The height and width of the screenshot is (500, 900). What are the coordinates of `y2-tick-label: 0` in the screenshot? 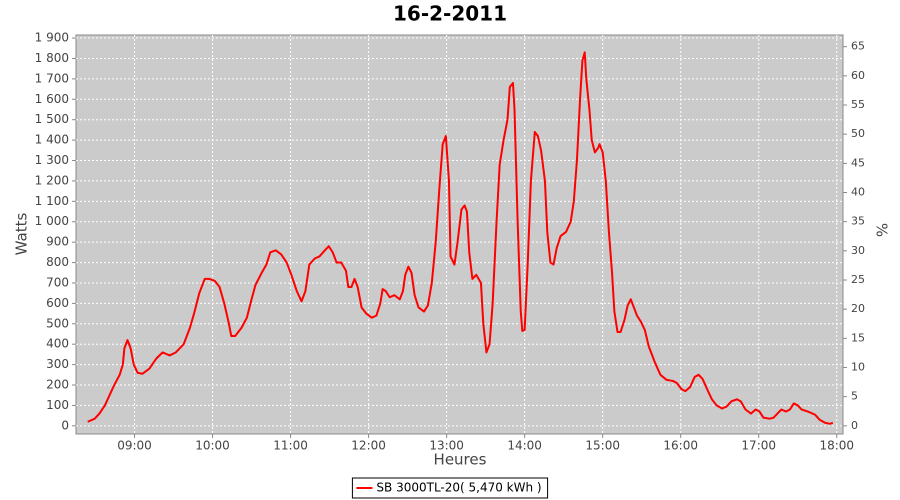 It's located at (854, 425).